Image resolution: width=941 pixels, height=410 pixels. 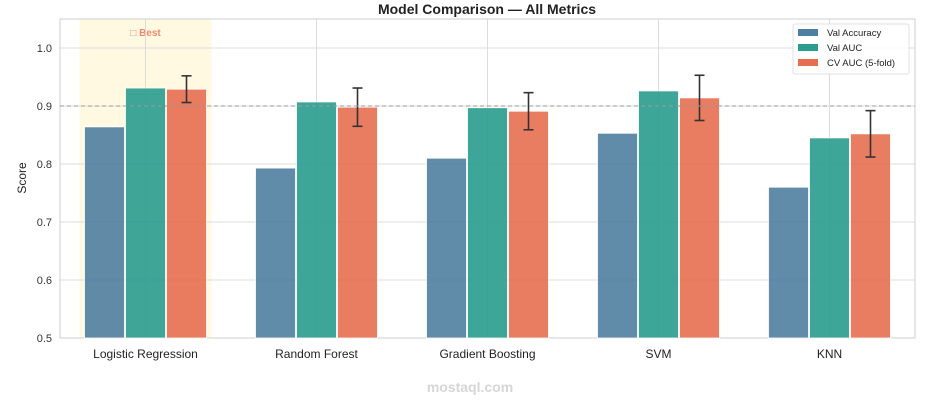 I want to click on x-tick-label: Gradient Boosting, so click(x=487, y=354).